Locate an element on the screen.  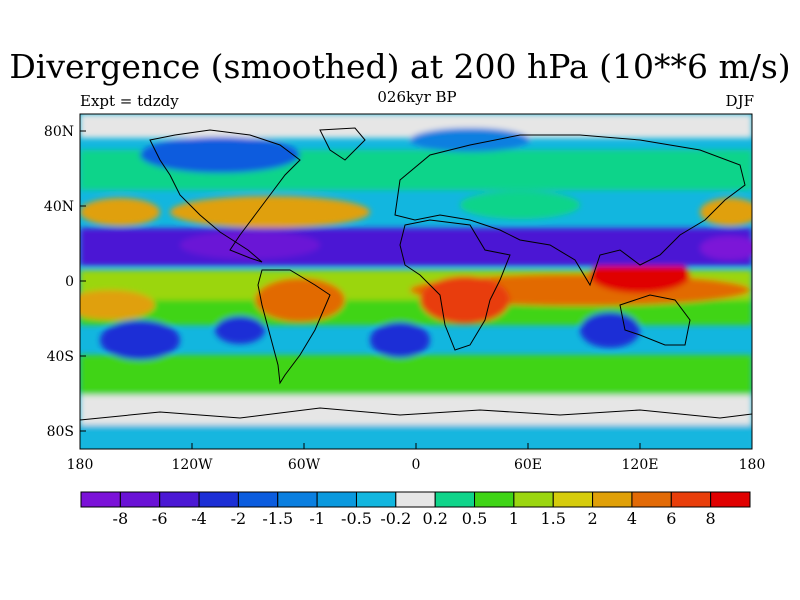
north-america-outline is located at coordinates (225, 196).